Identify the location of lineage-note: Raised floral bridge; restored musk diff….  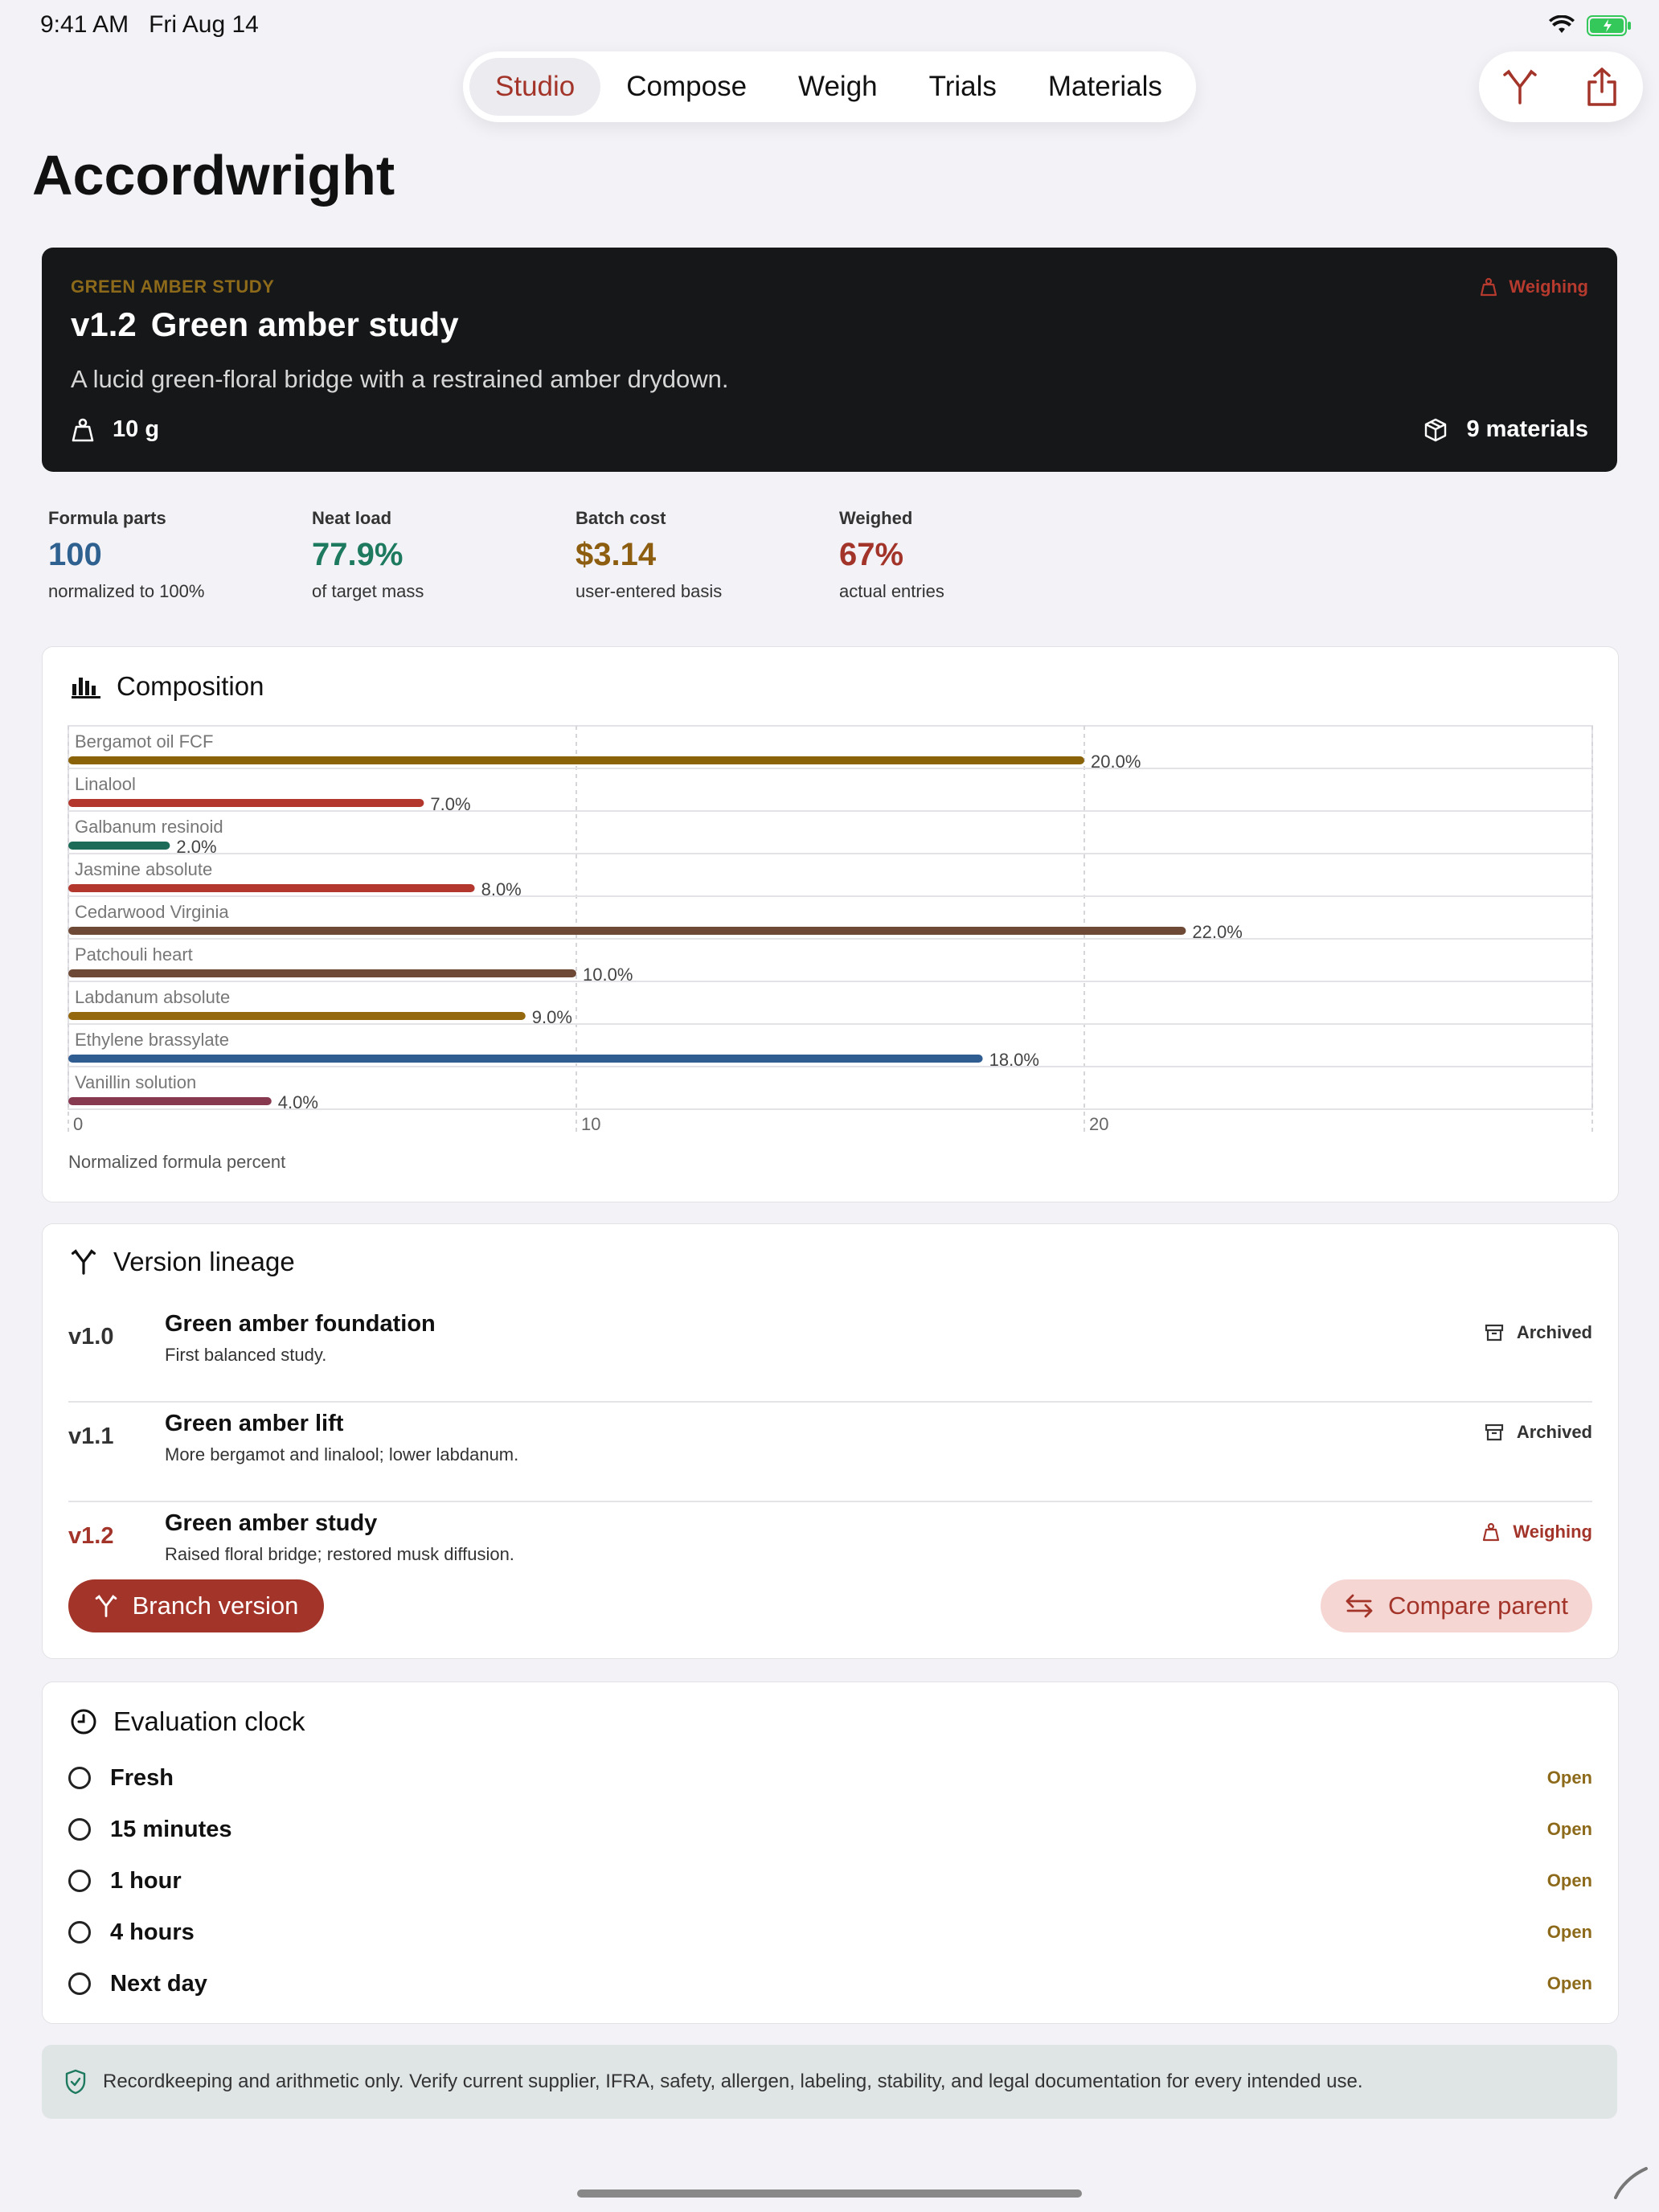
(339, 1554).